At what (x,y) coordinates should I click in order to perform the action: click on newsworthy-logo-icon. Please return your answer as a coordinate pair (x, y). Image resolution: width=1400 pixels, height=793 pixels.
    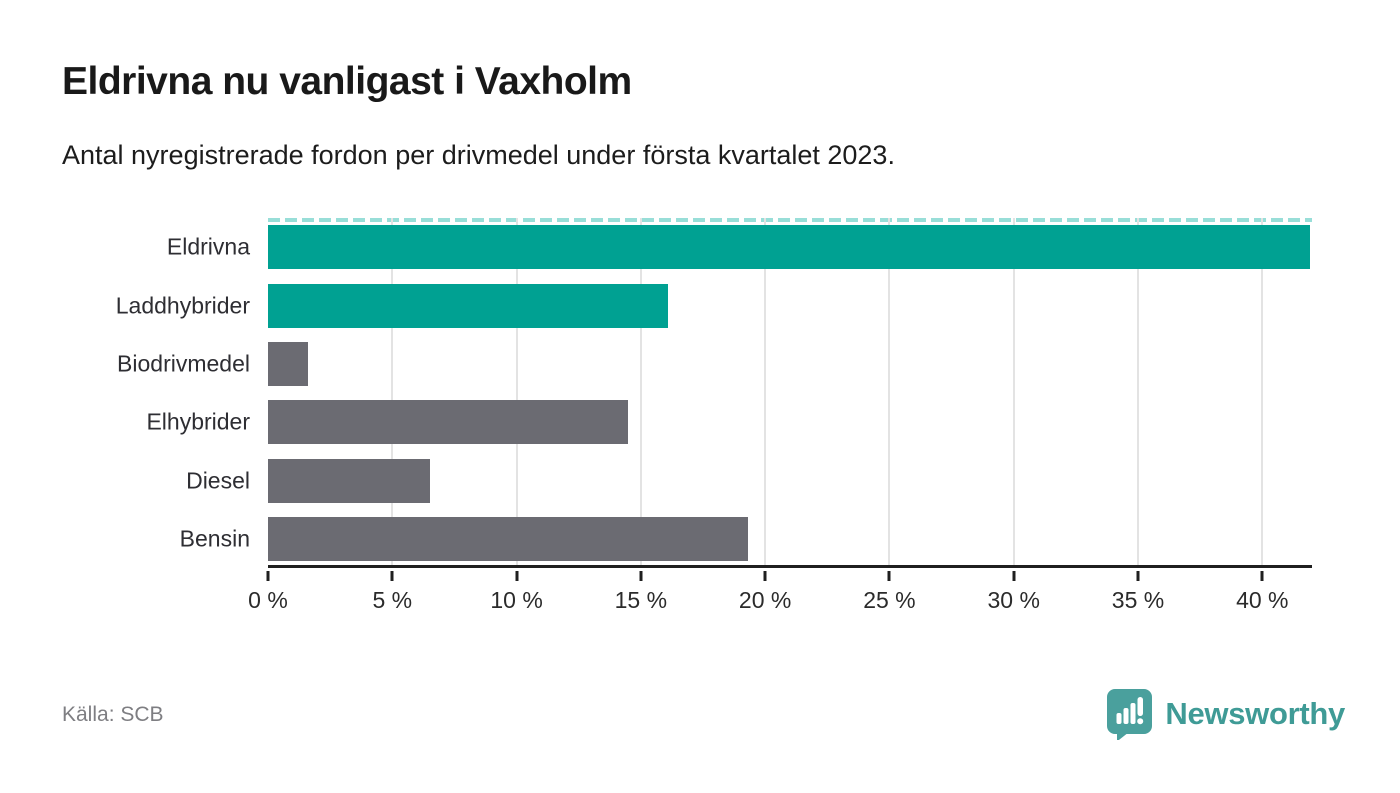
    Looking at the image, I should click on (1130, 714).